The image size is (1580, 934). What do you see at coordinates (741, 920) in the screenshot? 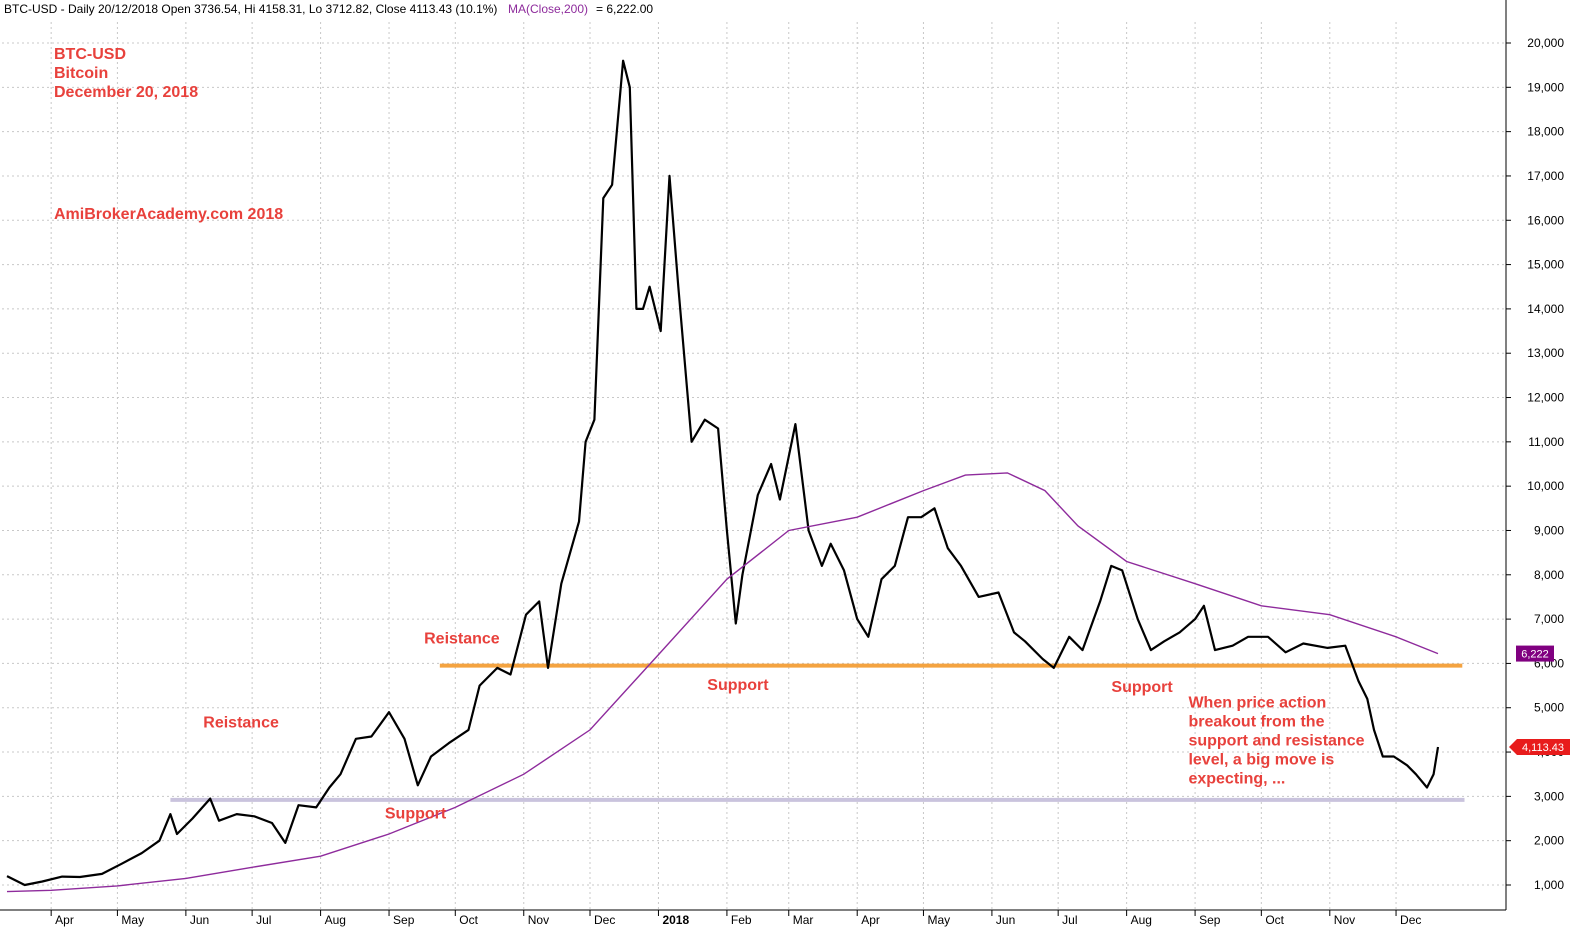
I see `x-tick-label: Feb` at bounding box center [741, 920].